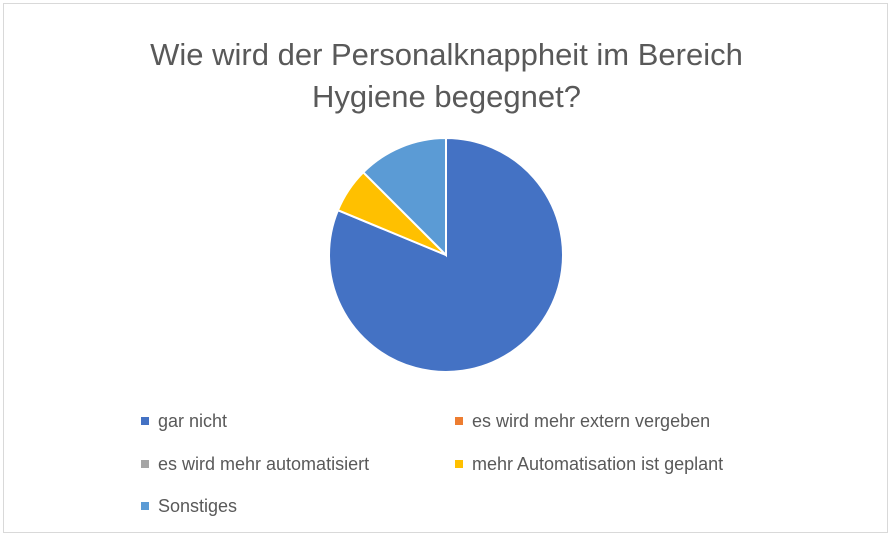 This screenshot has width=895, height=540. I want to click on pie-slices, so click(446, 254).